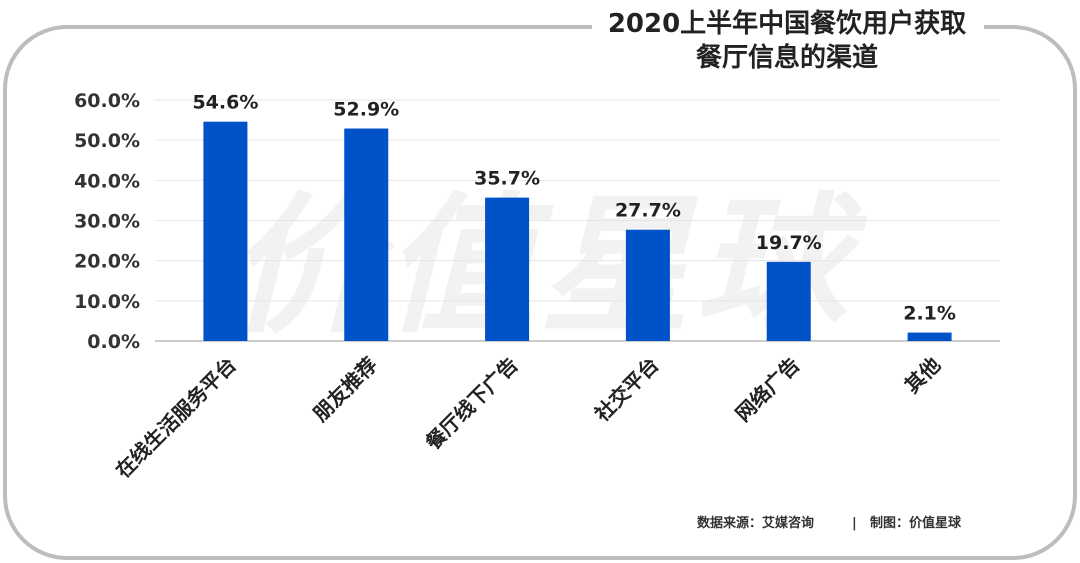  I want to click on value-label: 19.7%, so click(789, 243).